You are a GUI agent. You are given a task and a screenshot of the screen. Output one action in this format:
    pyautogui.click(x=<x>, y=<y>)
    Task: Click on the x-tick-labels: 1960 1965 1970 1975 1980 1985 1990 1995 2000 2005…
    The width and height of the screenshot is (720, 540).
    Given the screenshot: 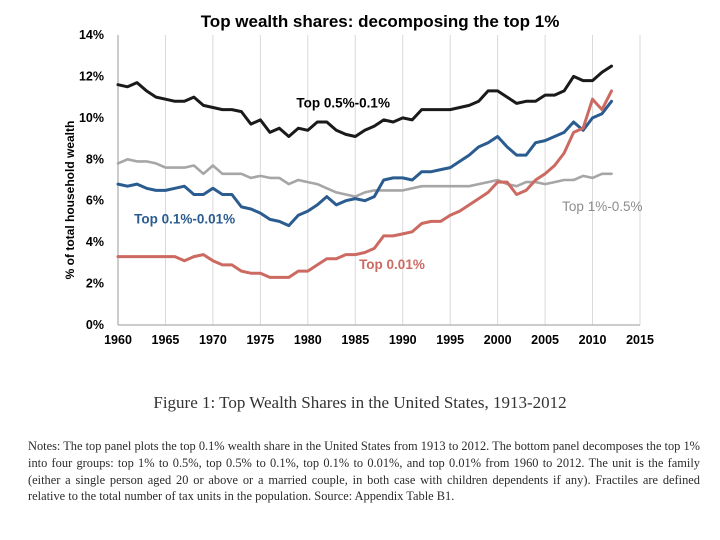 What is the action you would take?
    pyautogui.click(x=379, y=339)
    